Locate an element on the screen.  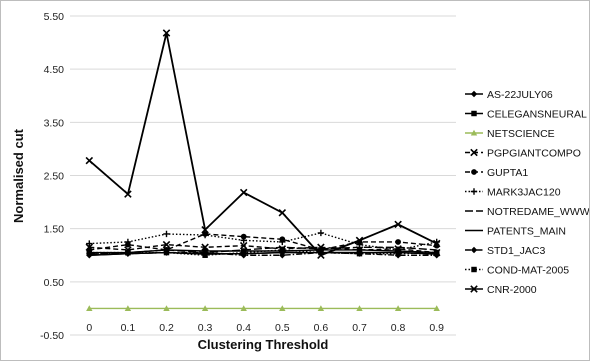
legend-label: CNR-2000 is located at coordinates (512, 290).